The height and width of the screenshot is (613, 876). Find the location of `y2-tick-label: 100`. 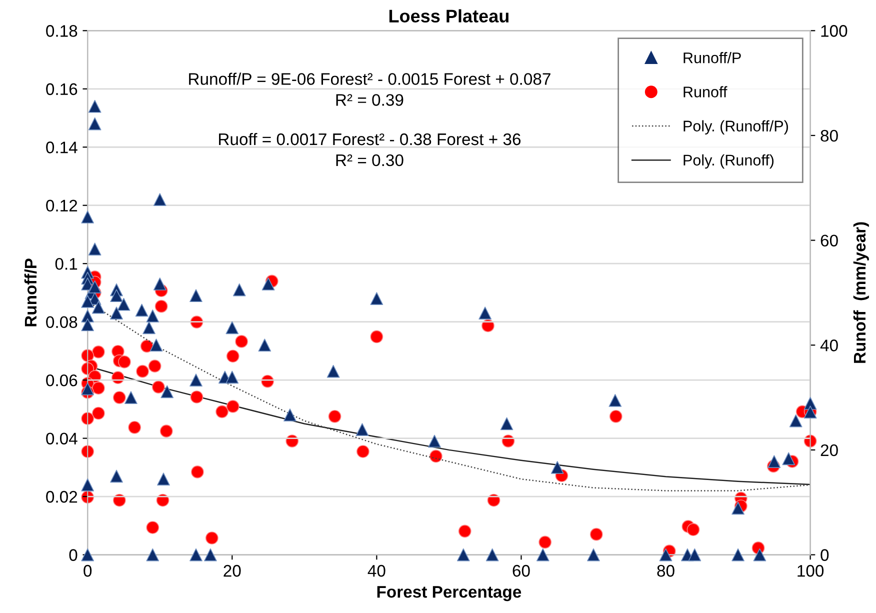

y2-tick-label: 100 is located at coordinates (834, 31).